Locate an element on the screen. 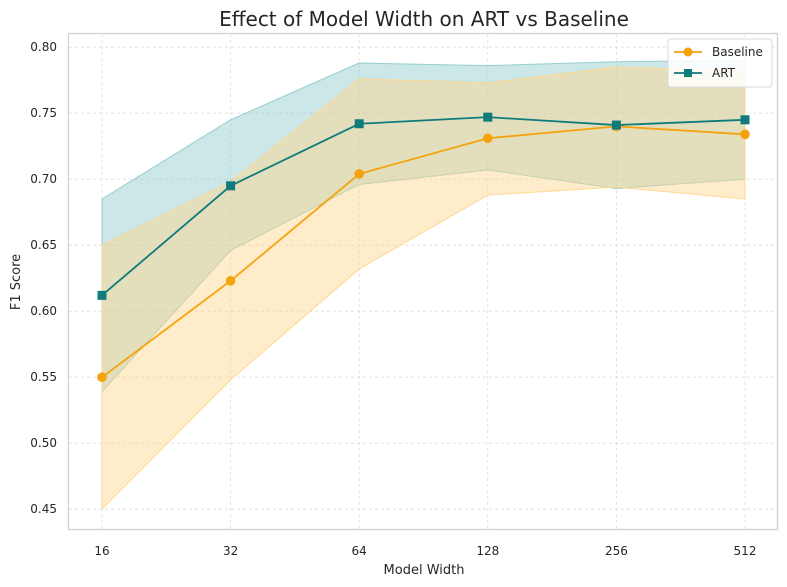  legend-baseline-label: Baseline is located at coordinates (737, 52).